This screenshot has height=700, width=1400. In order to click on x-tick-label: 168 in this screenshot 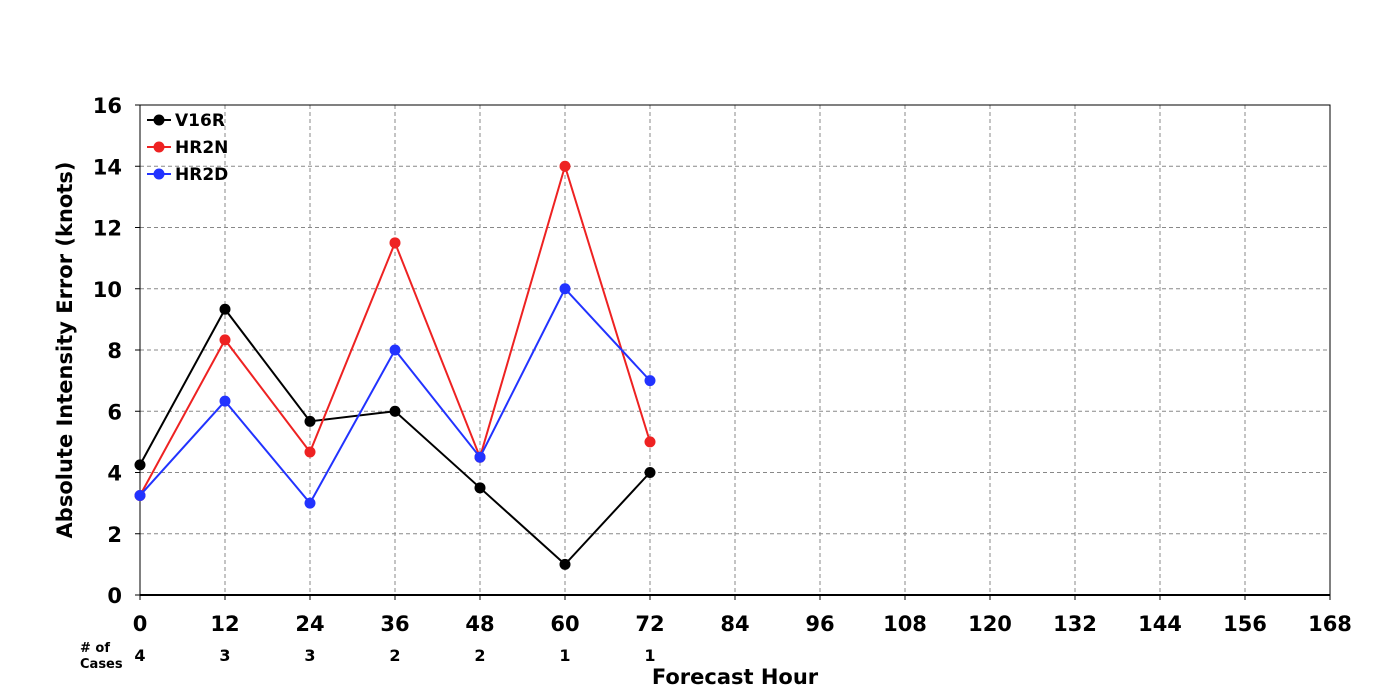, I will do `click(1330, 624)`.